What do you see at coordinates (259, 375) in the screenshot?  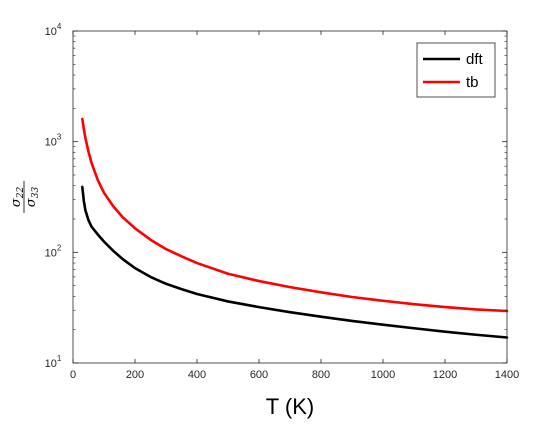 I see `x-tick-label: 600` at bounding box center [259, 375].